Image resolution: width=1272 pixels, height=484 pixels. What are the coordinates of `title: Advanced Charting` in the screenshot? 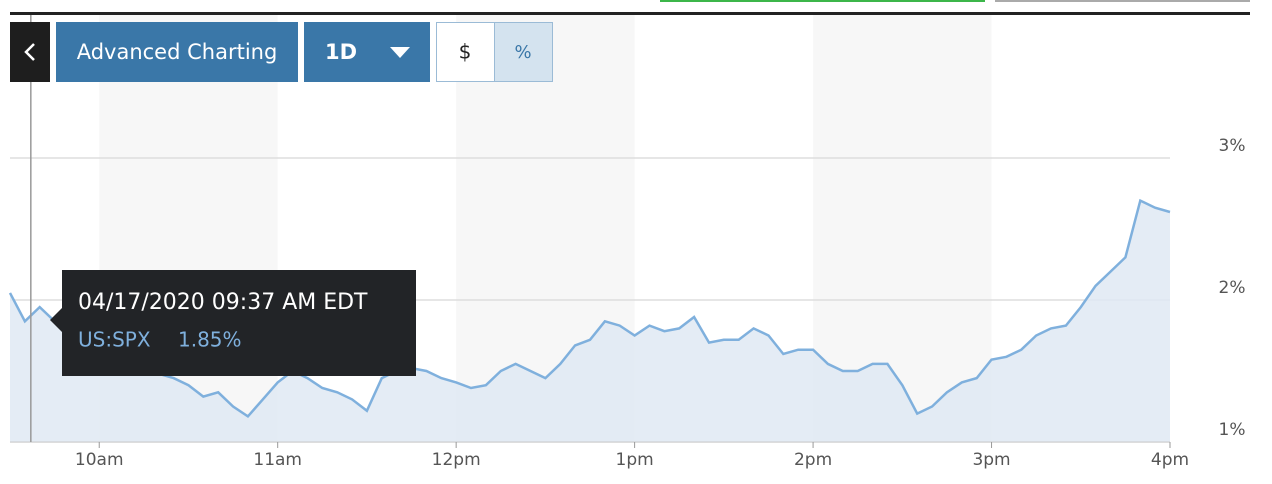 It's located at (177, 52).